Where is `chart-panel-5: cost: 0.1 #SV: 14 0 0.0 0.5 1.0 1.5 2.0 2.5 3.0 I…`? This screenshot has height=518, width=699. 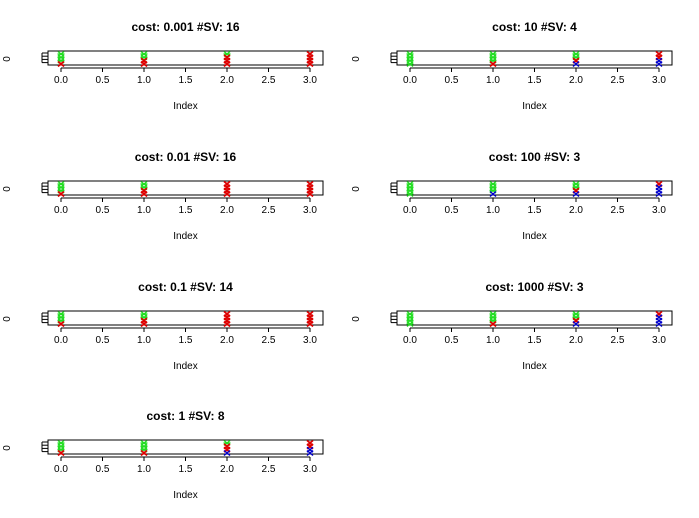
chart-panel-5: cost: 0.1 #SV: 14 0 0.0 0.5 1.0 1.5 2.0 2.5 3.0 I… is located at coordinates (163, 326).